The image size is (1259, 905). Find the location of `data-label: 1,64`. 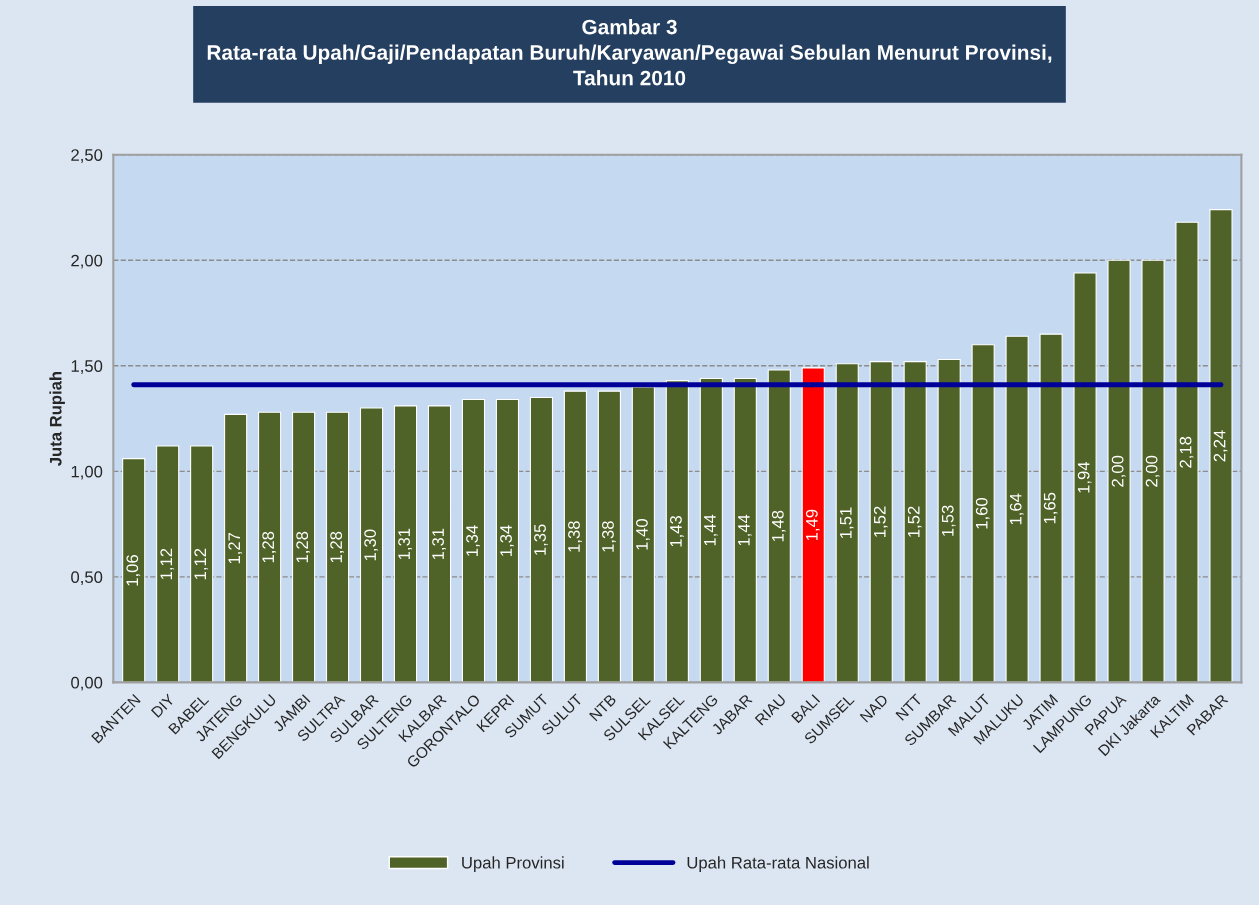

data-label: 1,64 is located at coordinates (1016, 509).